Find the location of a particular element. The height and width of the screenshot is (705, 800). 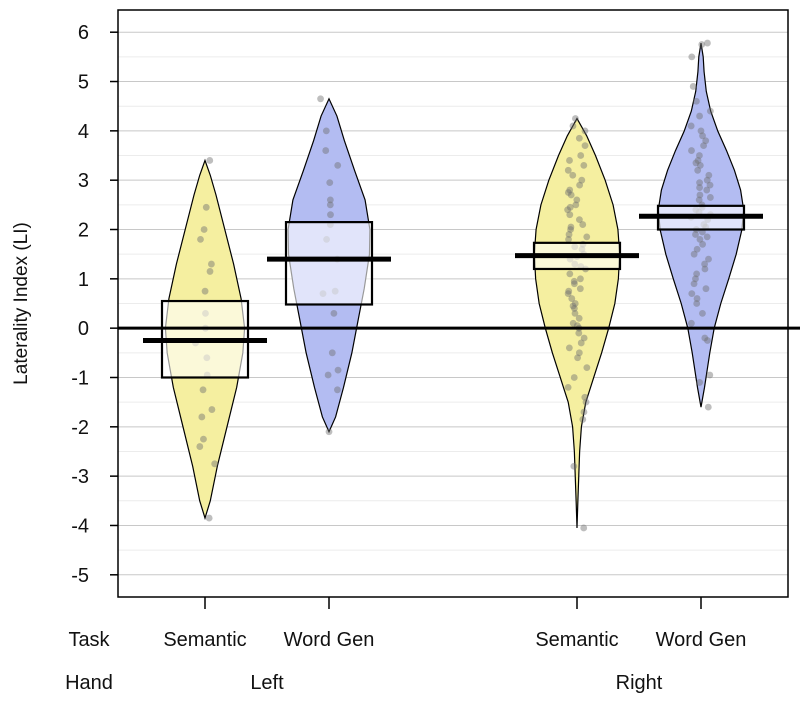

y-tick-label: 6 is located at coordinates (83, 33).